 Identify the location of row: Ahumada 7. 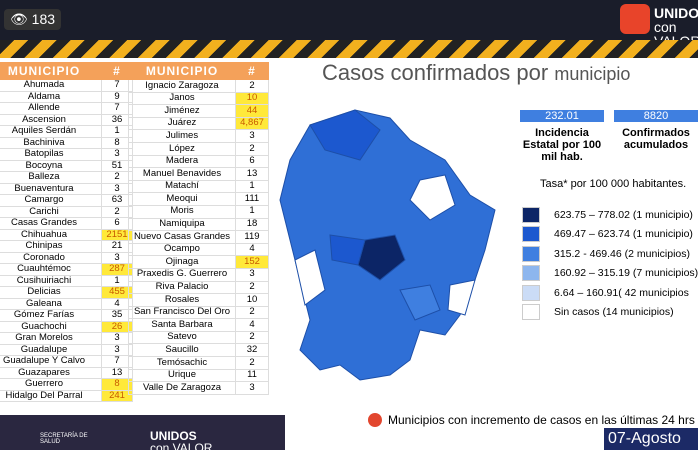
(66, 85).